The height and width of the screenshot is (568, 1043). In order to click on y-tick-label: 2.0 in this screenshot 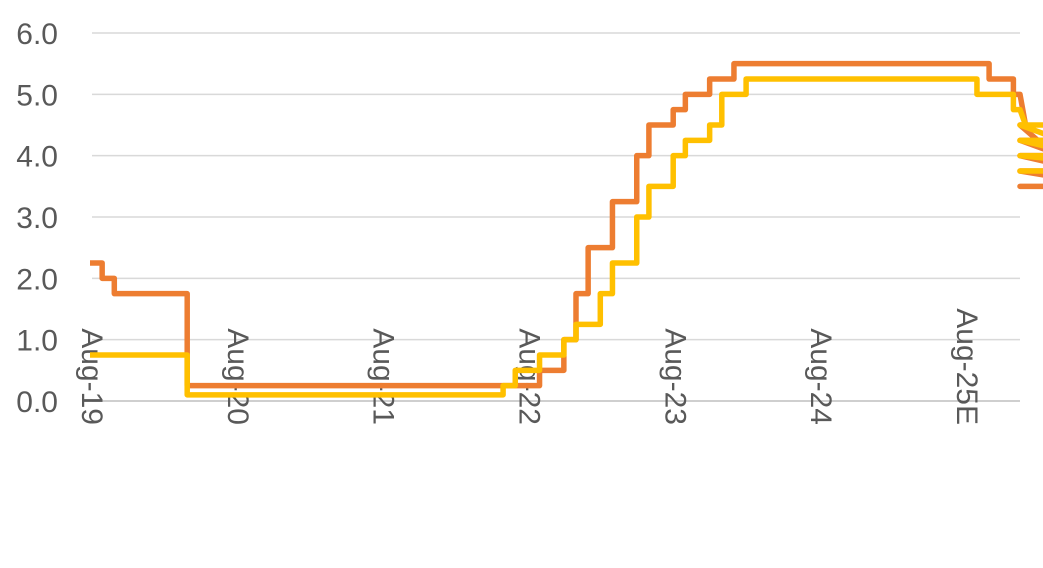, I will do `click(37, 279)`.